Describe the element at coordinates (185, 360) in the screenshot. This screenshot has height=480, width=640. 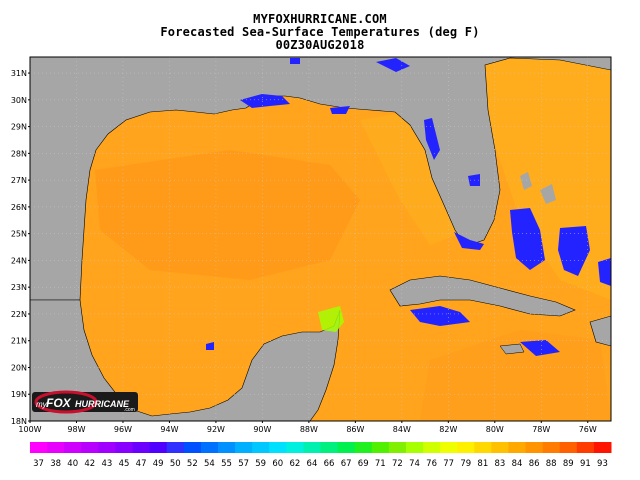
I see `mexico-land` at that location.